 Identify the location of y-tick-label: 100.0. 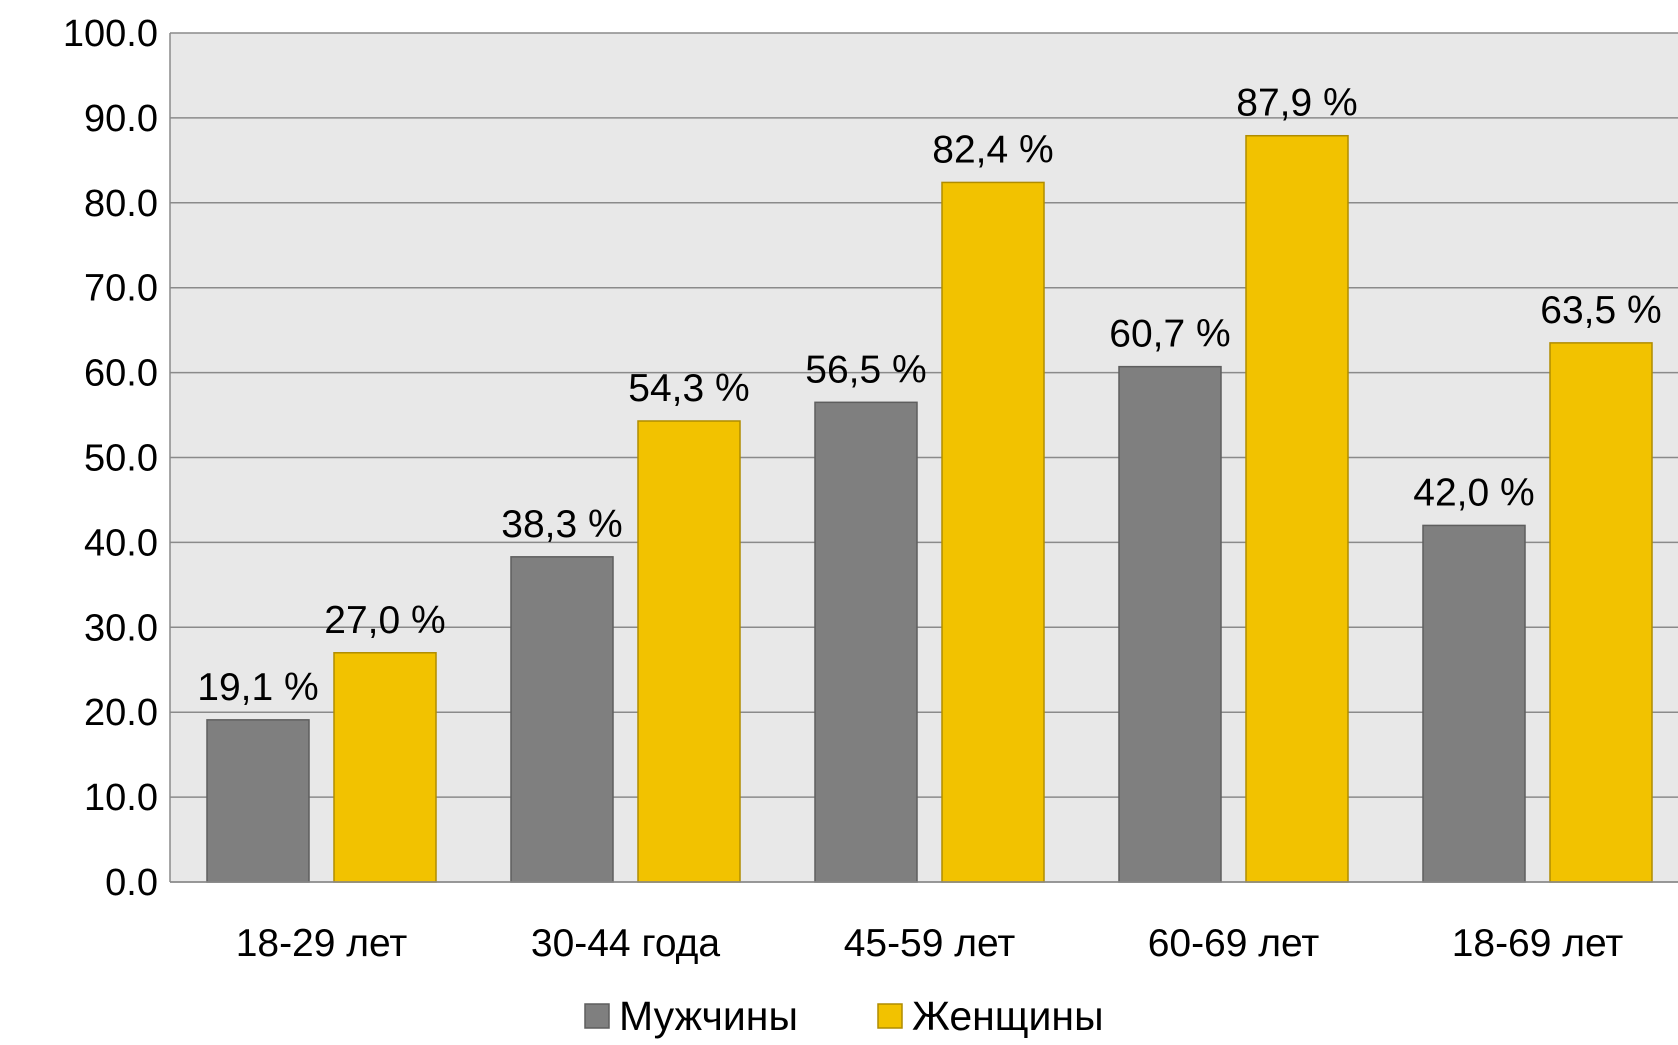
(110, 34).